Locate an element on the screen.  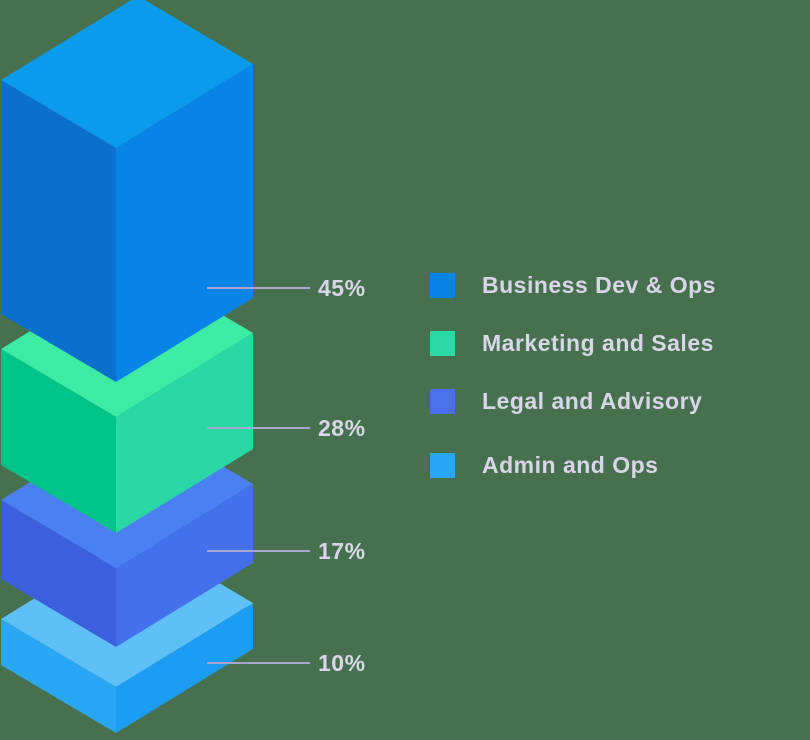
bar-segment-admin-and-ops-right-face is located at coordinates (184, 668).